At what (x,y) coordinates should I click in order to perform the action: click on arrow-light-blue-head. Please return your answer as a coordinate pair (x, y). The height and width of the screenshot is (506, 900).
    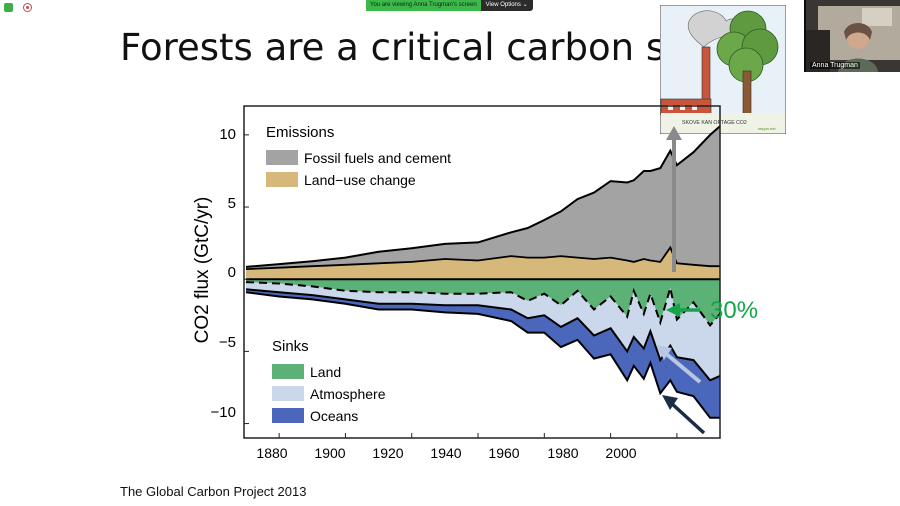
    Looking at the image, I should click on (664, 352).